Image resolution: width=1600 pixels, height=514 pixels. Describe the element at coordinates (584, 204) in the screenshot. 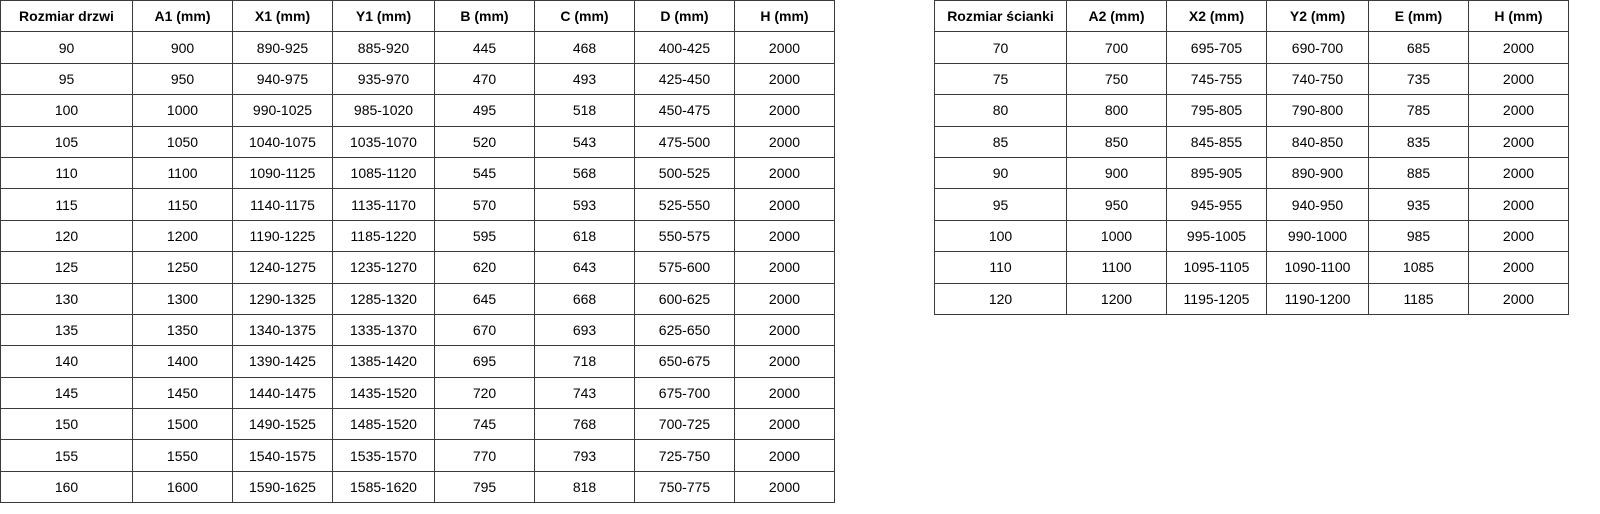

I see `table-cell: 593` at that location.